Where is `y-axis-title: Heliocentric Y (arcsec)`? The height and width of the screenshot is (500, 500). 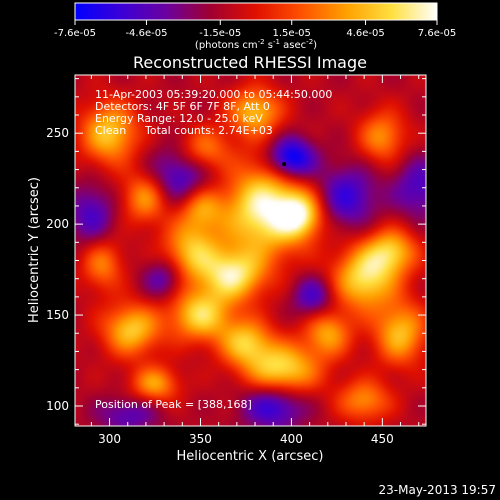
y-axis-title: Heliocentric Y (arcsec) is located at coordinates (34, 250).